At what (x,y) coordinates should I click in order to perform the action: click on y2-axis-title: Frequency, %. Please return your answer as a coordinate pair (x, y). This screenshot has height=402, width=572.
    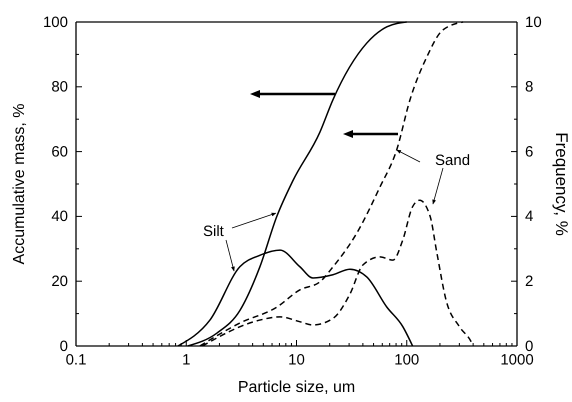
    Looking at the image, I should click on (561, 184).